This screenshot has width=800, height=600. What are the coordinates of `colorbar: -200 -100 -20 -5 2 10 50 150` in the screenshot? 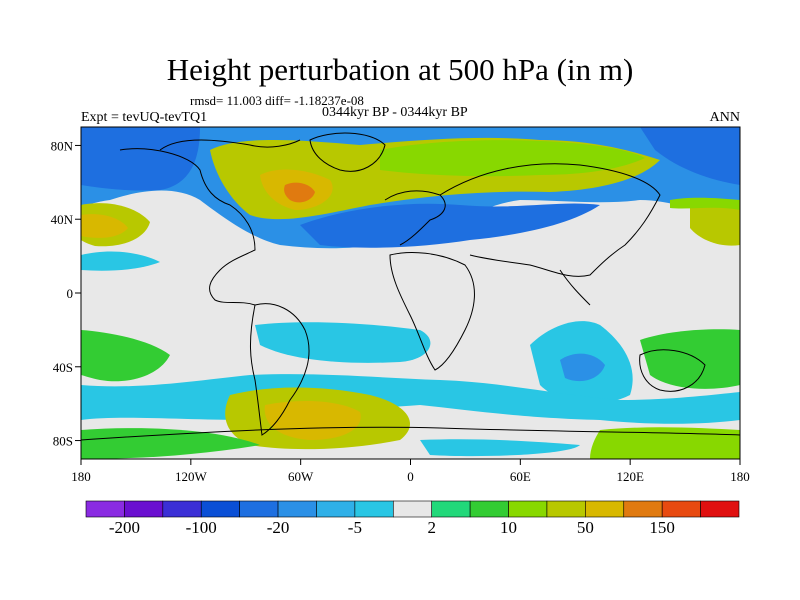 It's located at (412, 518).